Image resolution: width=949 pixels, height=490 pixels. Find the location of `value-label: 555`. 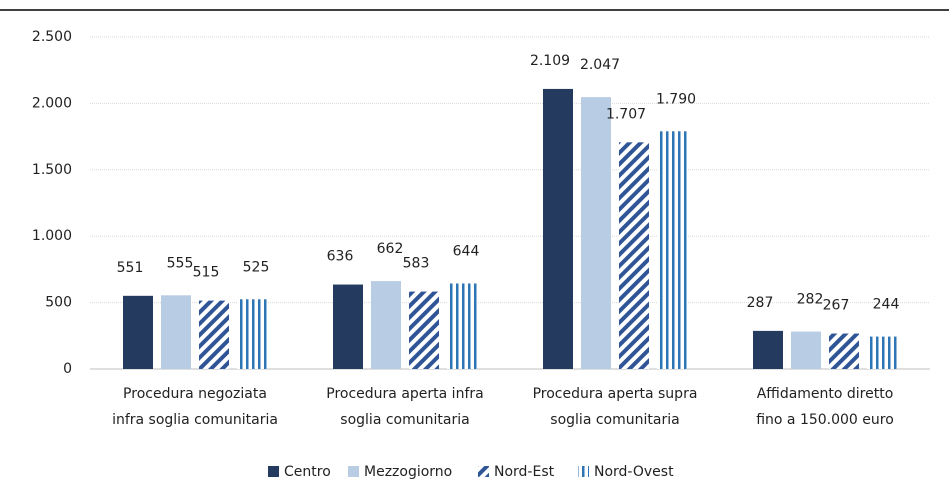

value-label: 555 is located at coordinates (180, 263).